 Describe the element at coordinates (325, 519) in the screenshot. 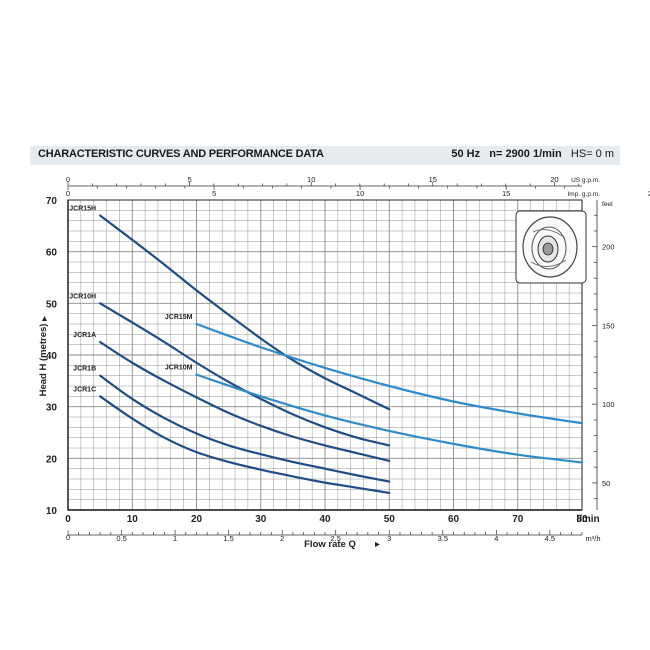

I see `x-tick-label: 40` at that location.